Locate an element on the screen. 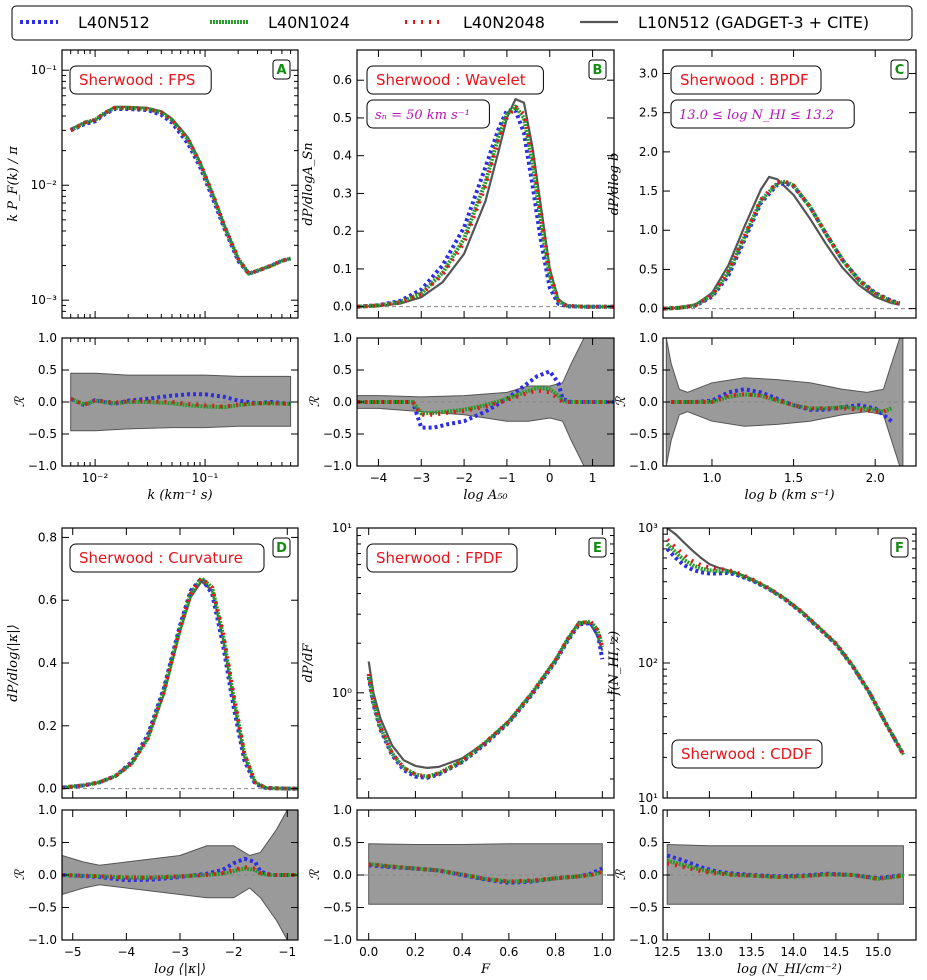 The height and width of the screenshot is (980, 927). panel-title-box-D is located at coordinates (167, 558).